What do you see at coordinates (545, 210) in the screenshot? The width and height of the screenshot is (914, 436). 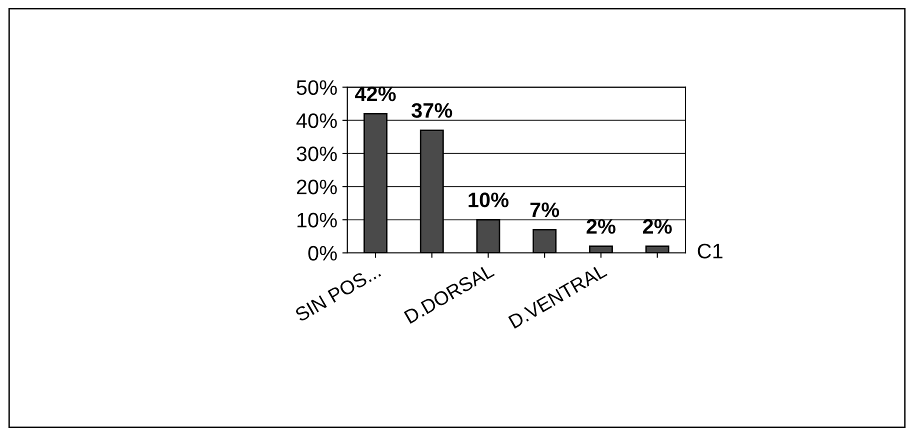 I see `data-label: 7%` at bounding box center [545, 210].